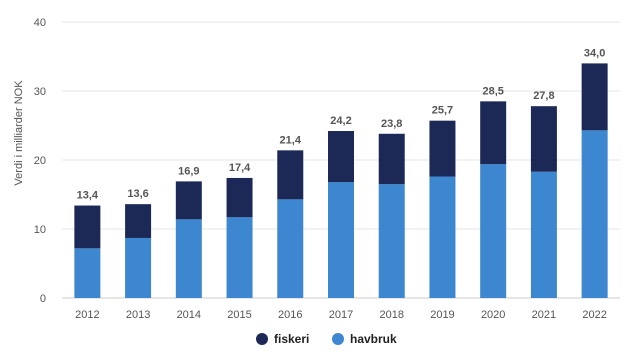 The height and width of the screenshot is (353, 627). I want to click on y-tick-label: 20, so click(40, 161).